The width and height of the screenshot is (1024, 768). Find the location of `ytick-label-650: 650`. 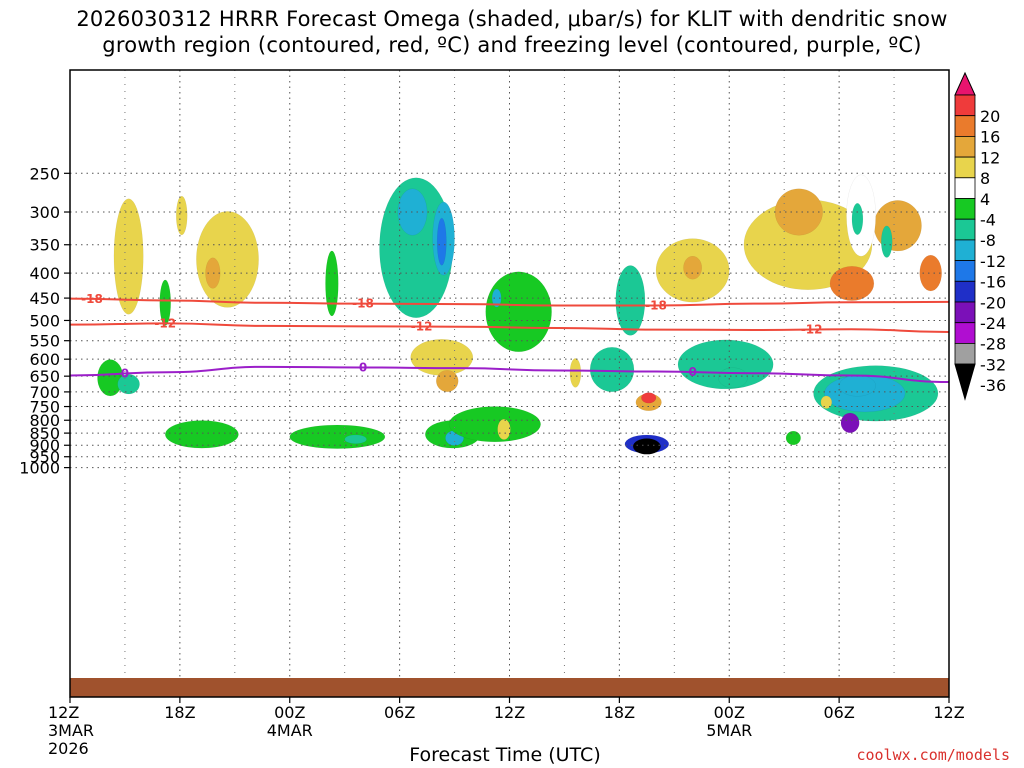

ytick-label-650: 650 is located at coordinates (44, 376).